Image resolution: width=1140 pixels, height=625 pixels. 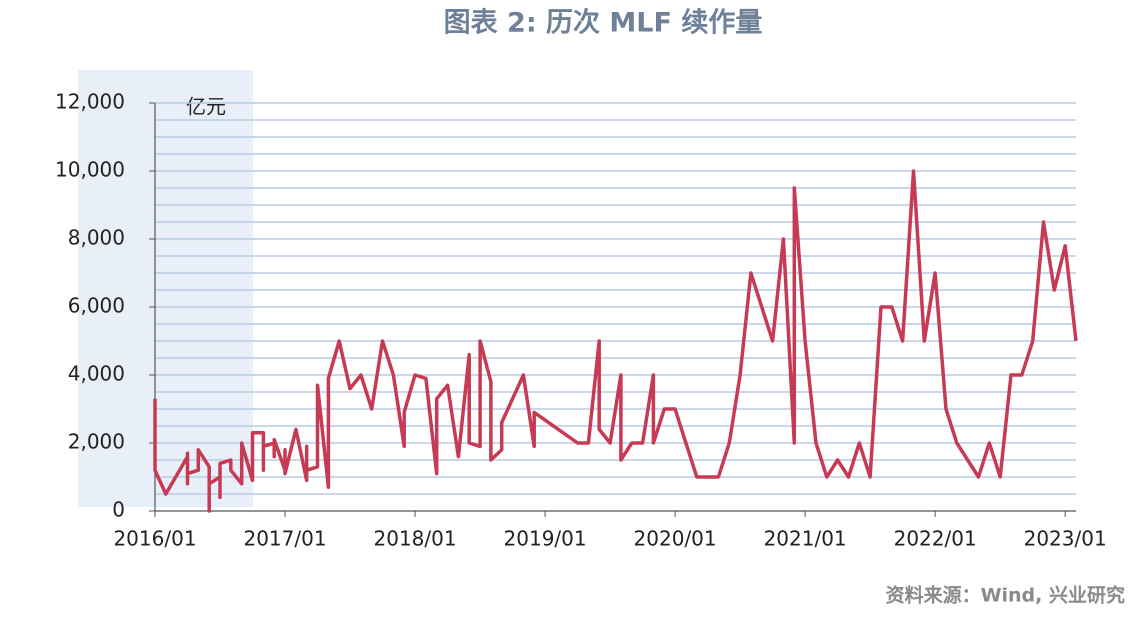 What do you see at coordinates (805, 539) in the screenshot?
I see `x-tick-label: 2021/01` at bounding box center [805, 539].